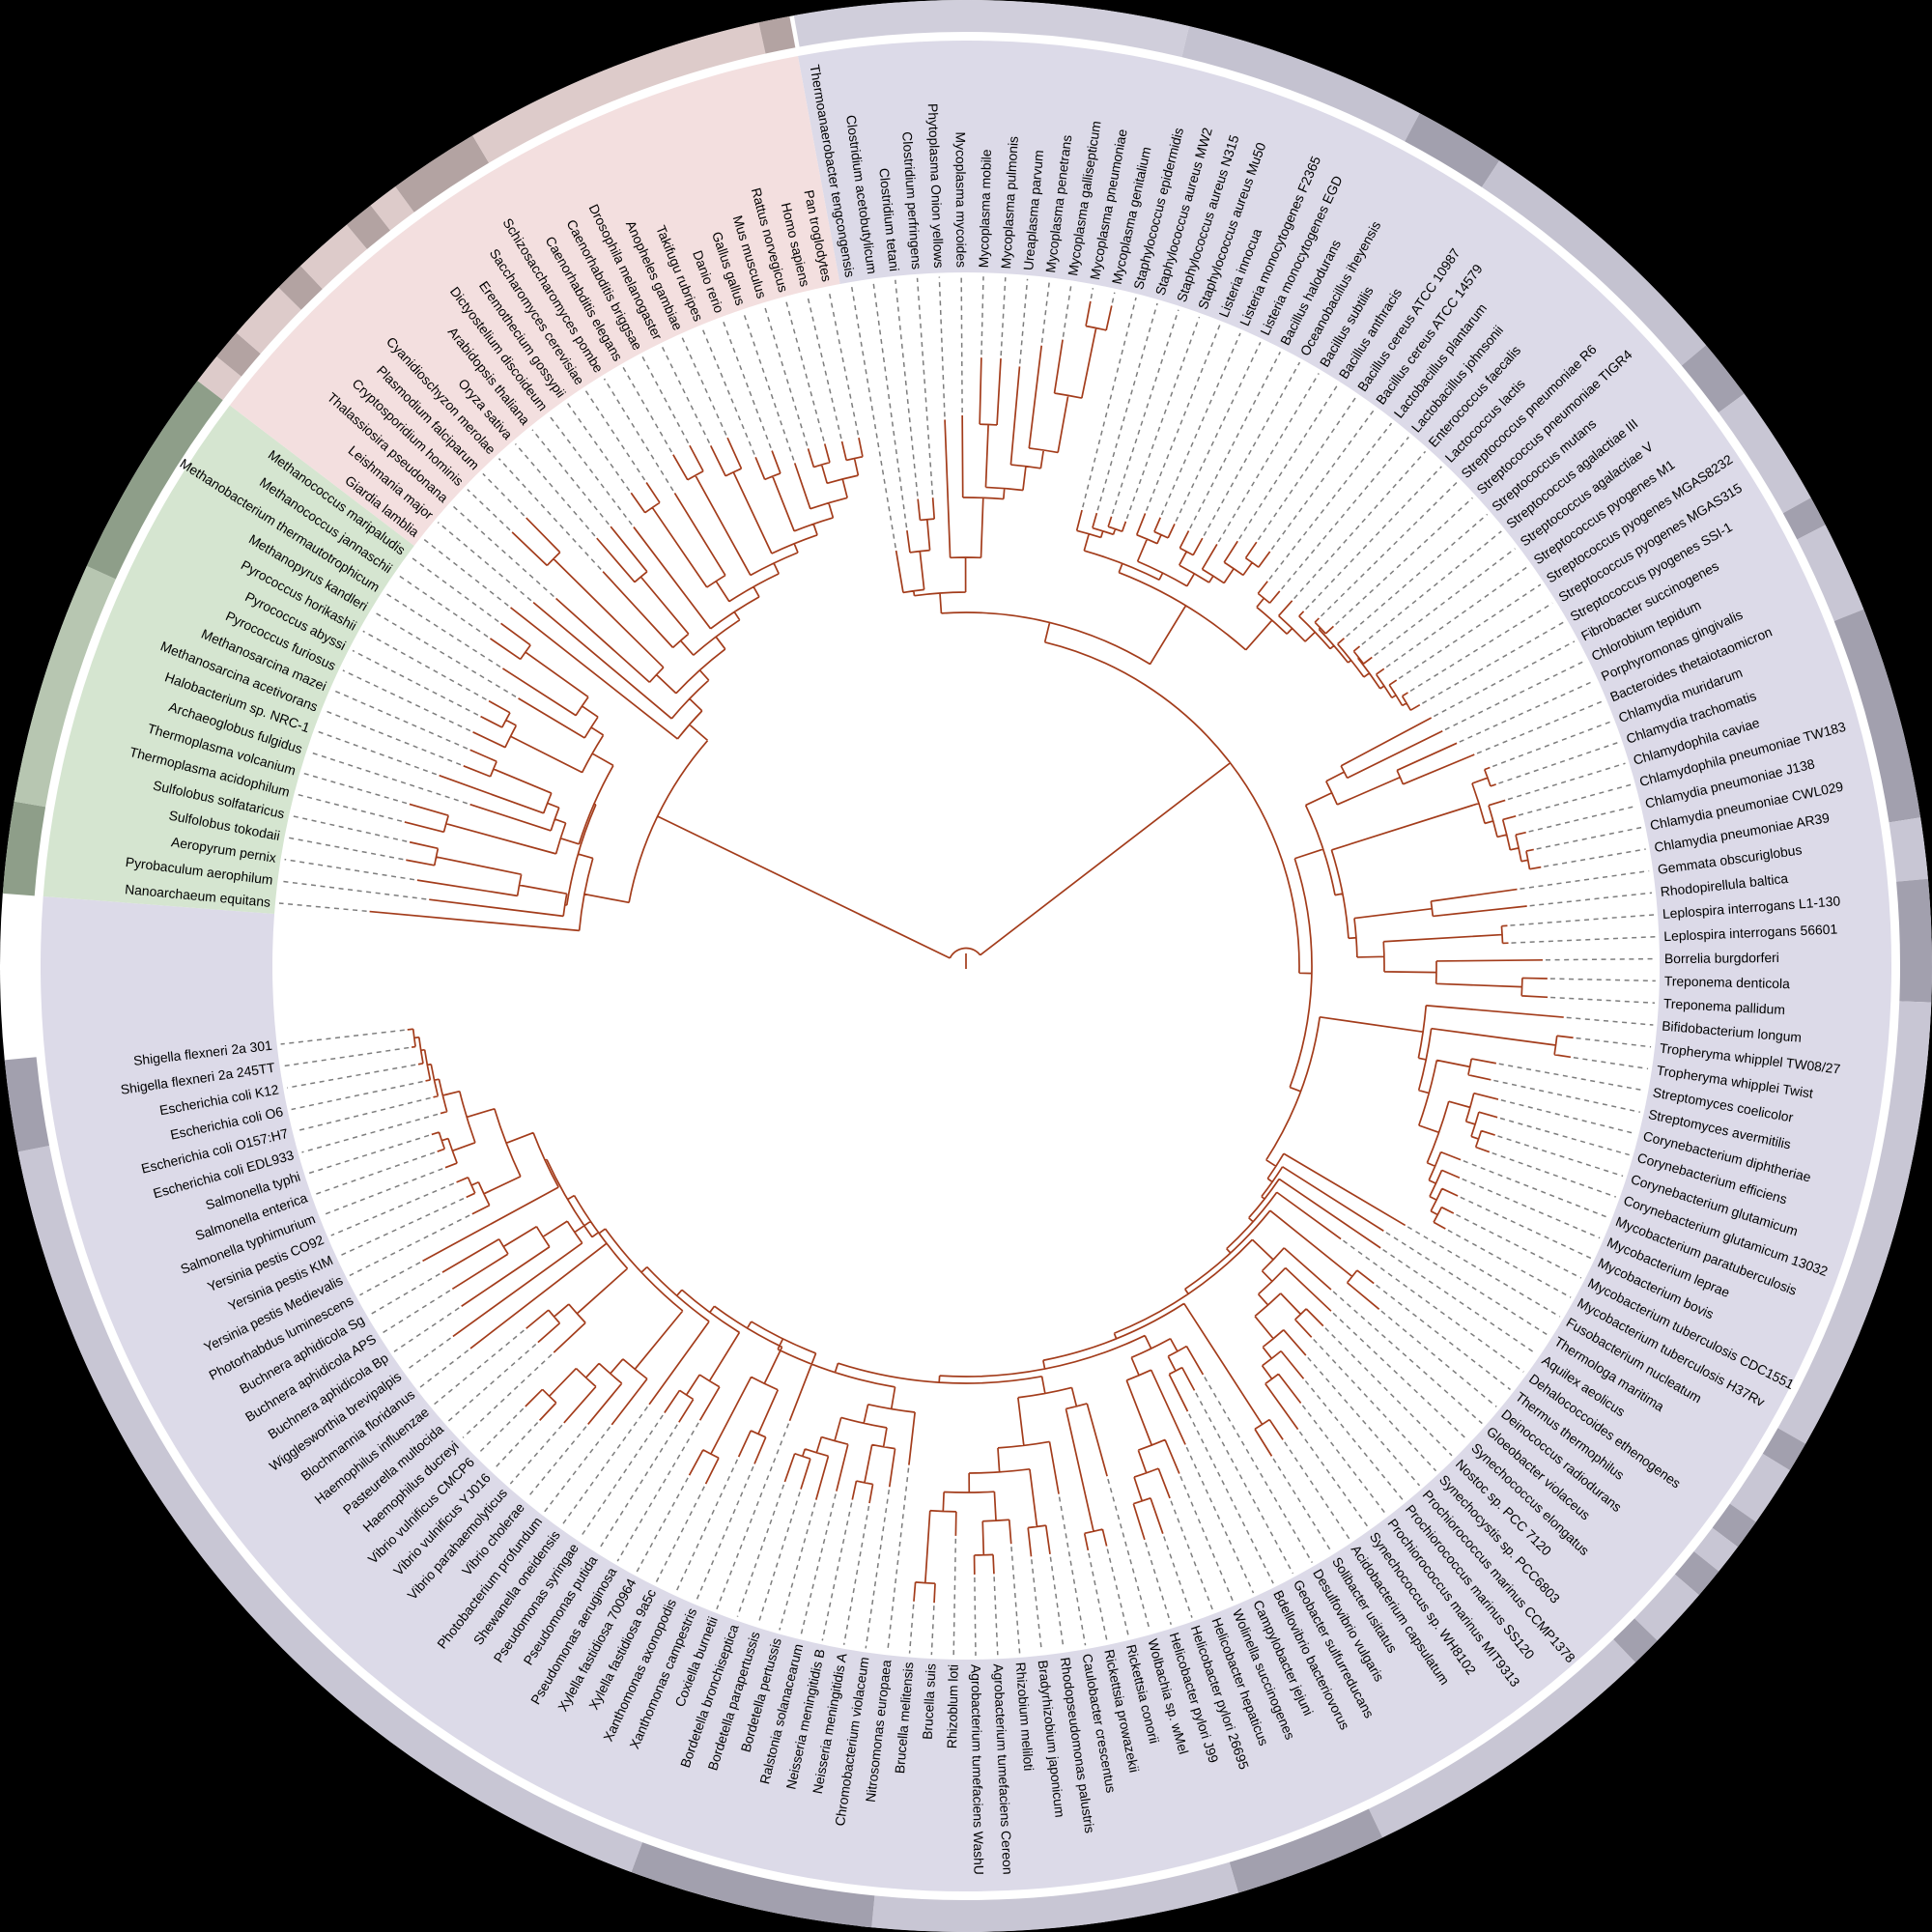 This screenshot has height=1932, width=1932. What do you see at coordinates (1009, 202) in the screenshot?
I see `svg-text: Mycoplasma pulmonis` at bounding box center [1009, 202].